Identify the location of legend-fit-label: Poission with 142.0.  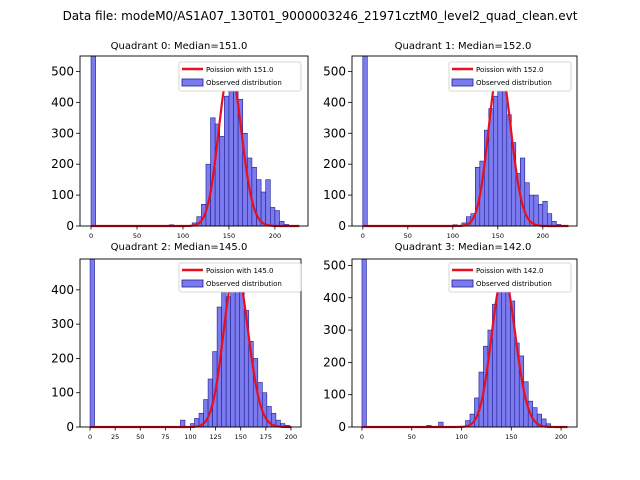
(510, 271).